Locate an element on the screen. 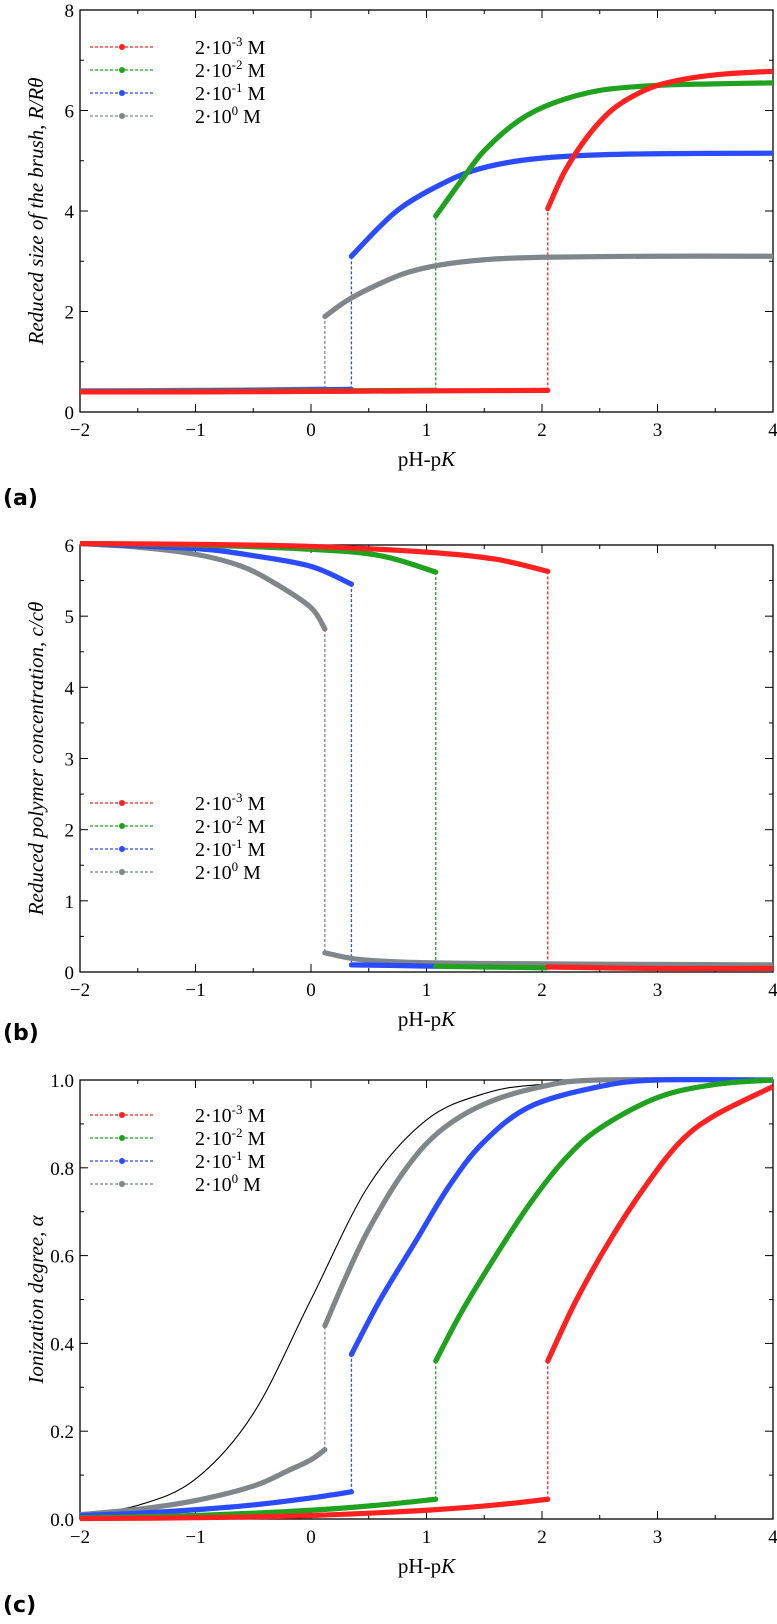  y-tick-label: 0.6 is located at coordinates (62, 1257).